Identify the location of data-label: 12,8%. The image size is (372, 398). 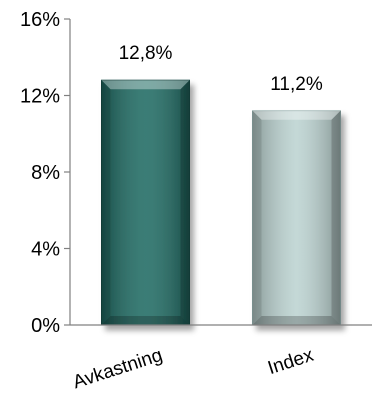
(146, 53).